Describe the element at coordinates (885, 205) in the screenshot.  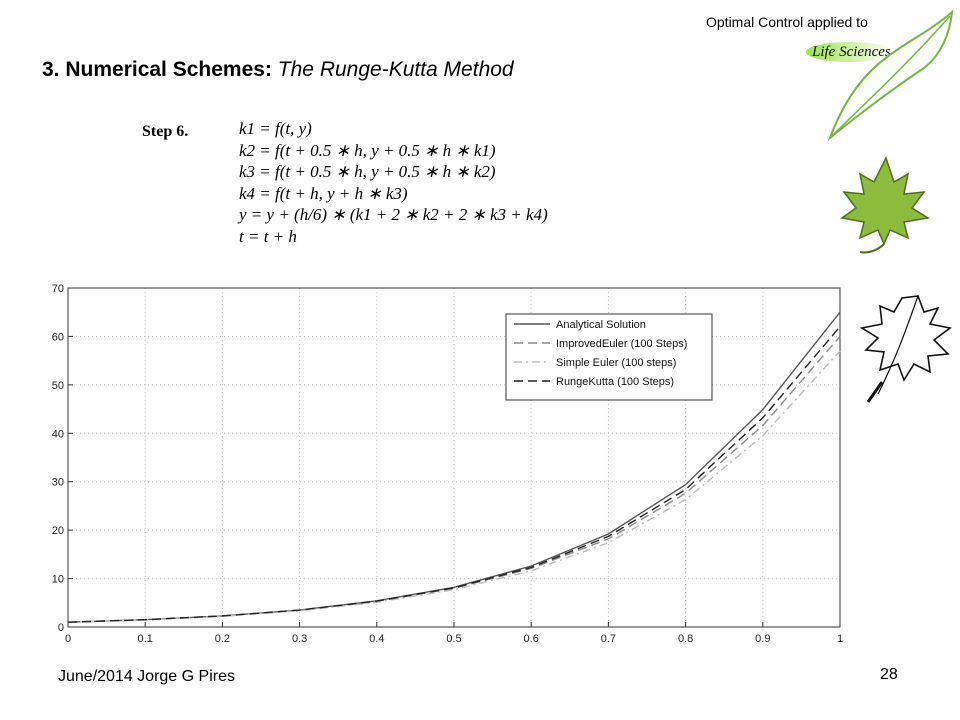
I see `maple-leaf-icon` at that location.